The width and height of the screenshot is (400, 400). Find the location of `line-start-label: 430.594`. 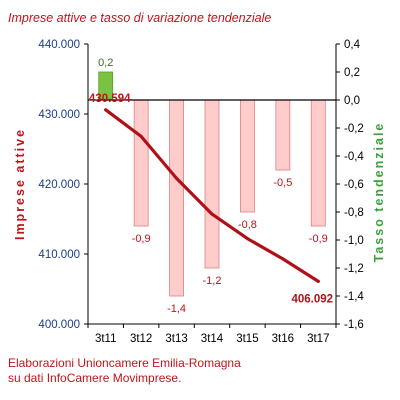

line-start-label: 430.594 is located at coordinates (110, 99).